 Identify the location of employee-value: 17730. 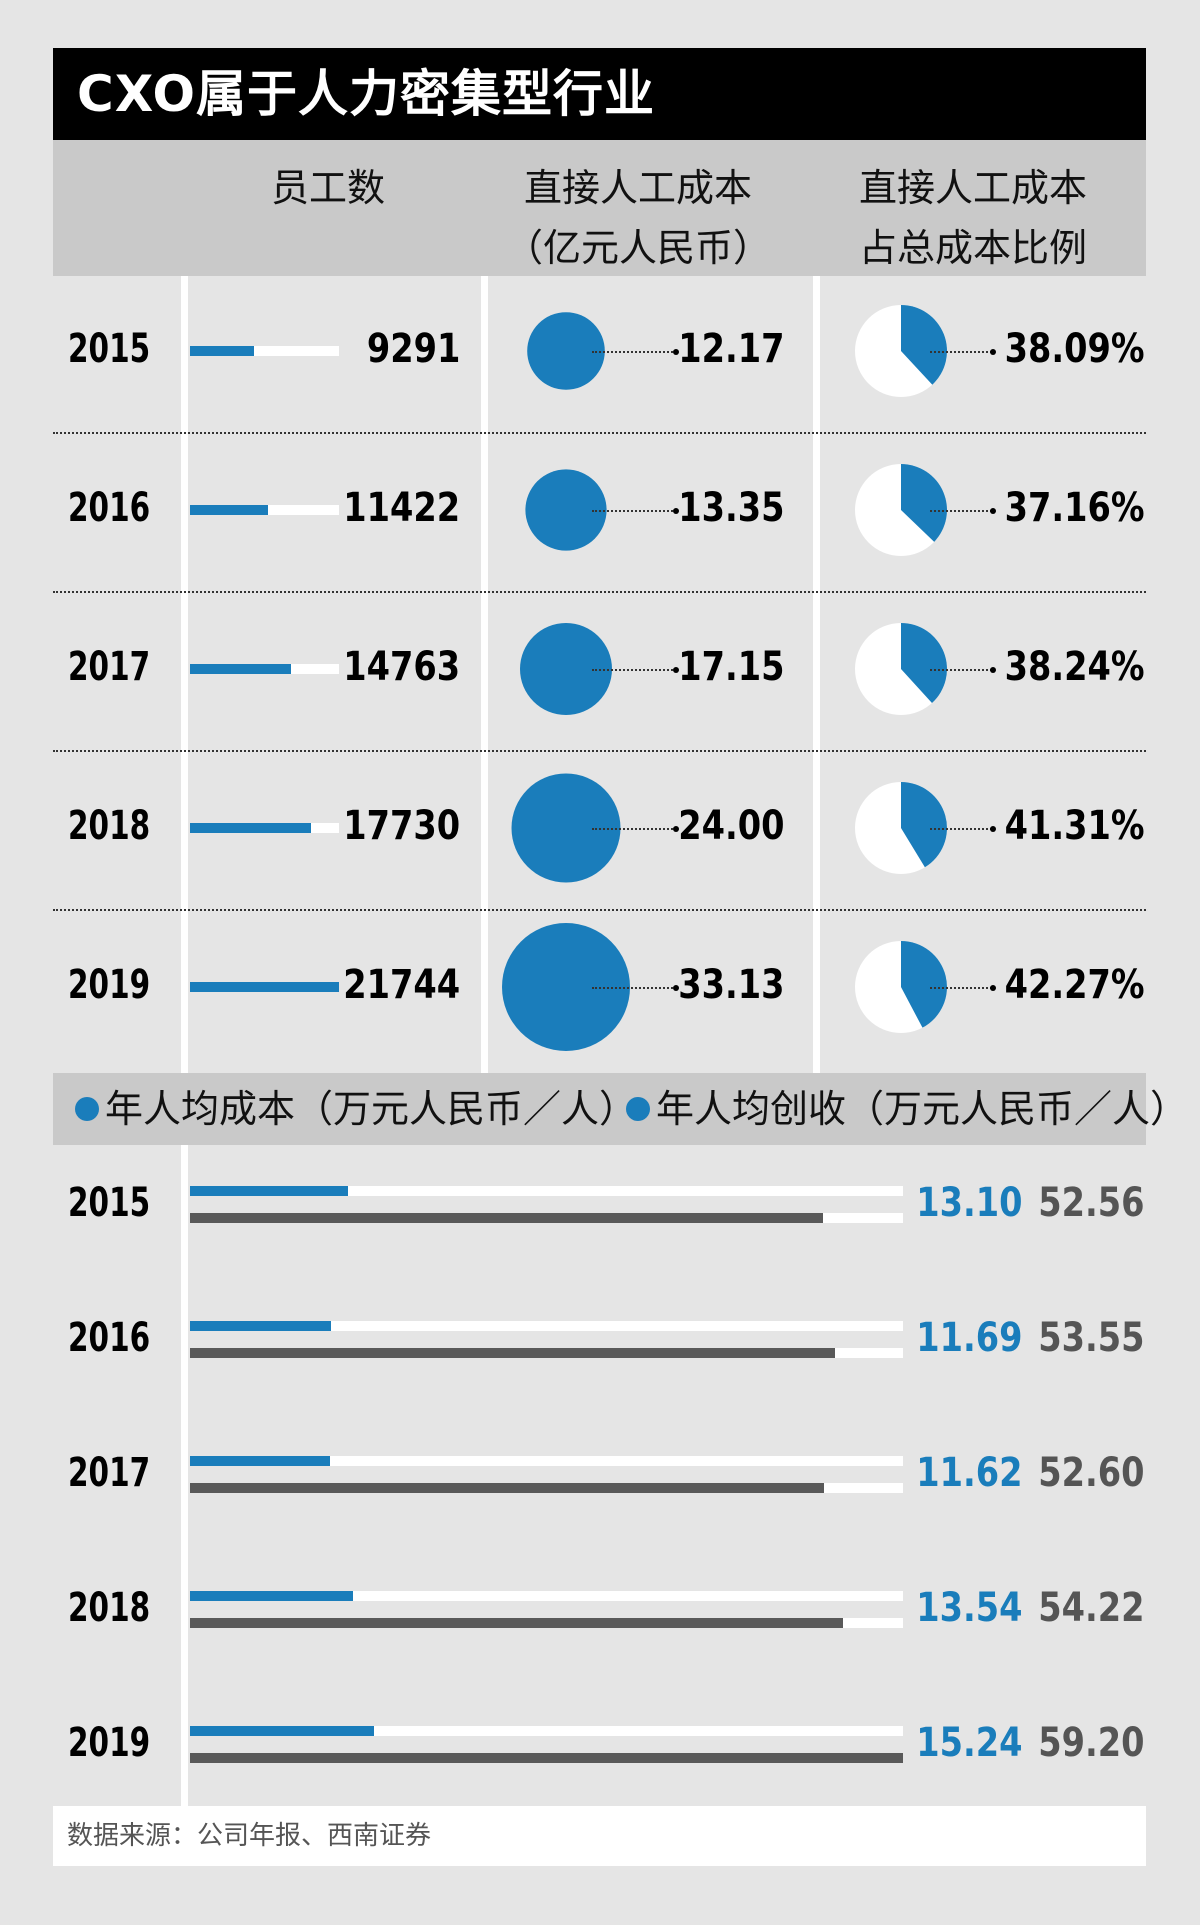
(401, 826).